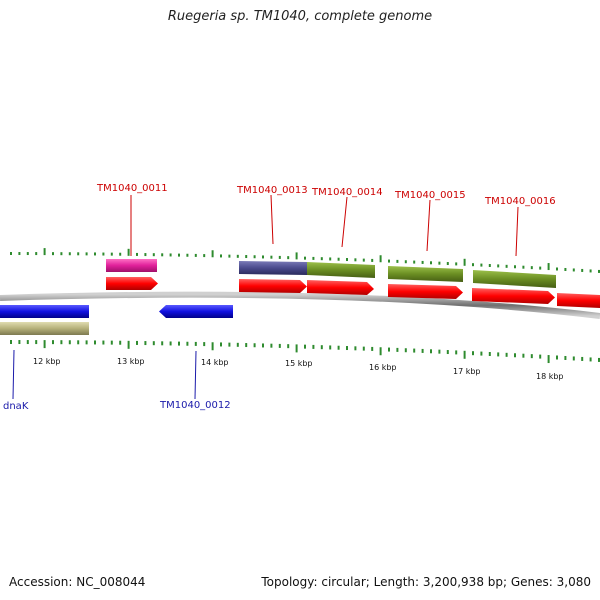  What do you see at coordinates (430, 195) in the screenshot?
I see `gene-label-tm1040-0015: TM1040_0015` at bounding box center [430, 195].